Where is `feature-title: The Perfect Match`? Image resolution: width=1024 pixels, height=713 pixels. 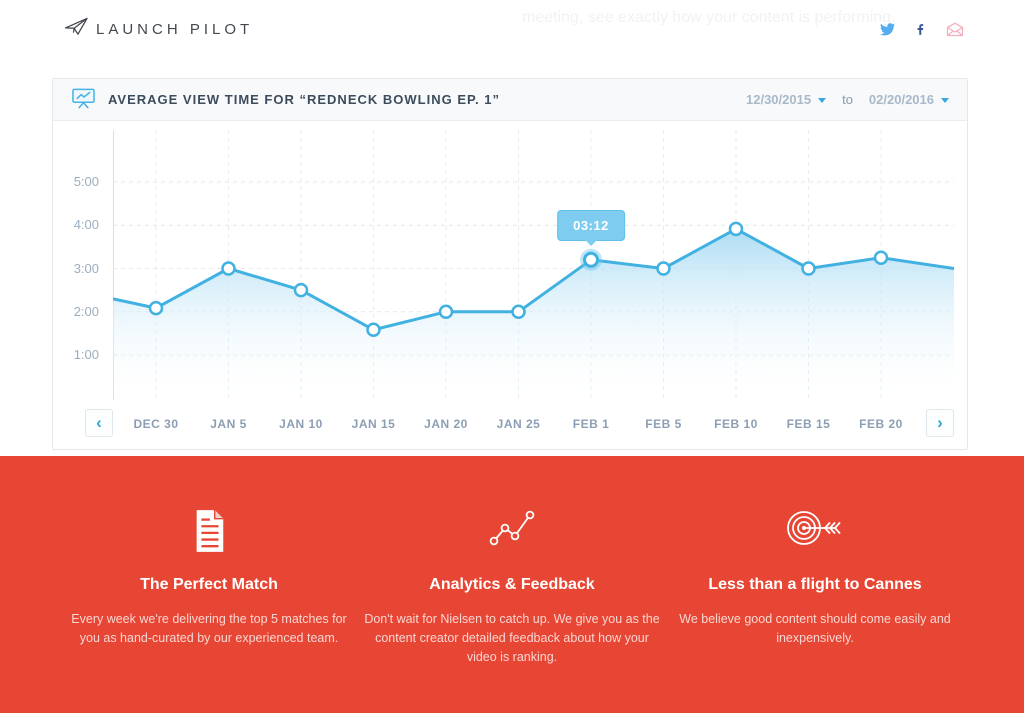
feature-title: The Perfect Match is located at coordinates (209, 584).